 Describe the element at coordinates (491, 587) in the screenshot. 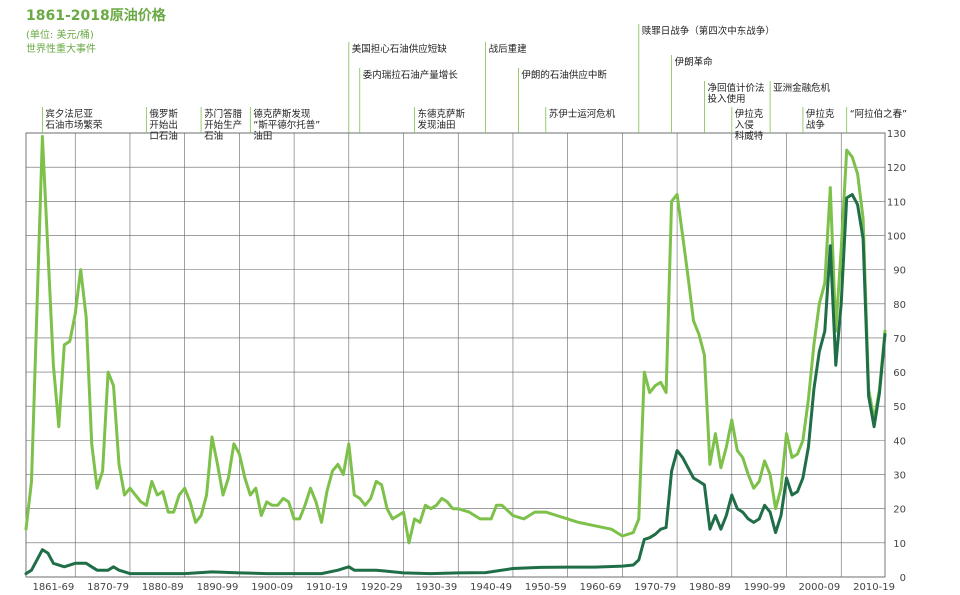

I see `x-tick-label: 1940-49` at that location.